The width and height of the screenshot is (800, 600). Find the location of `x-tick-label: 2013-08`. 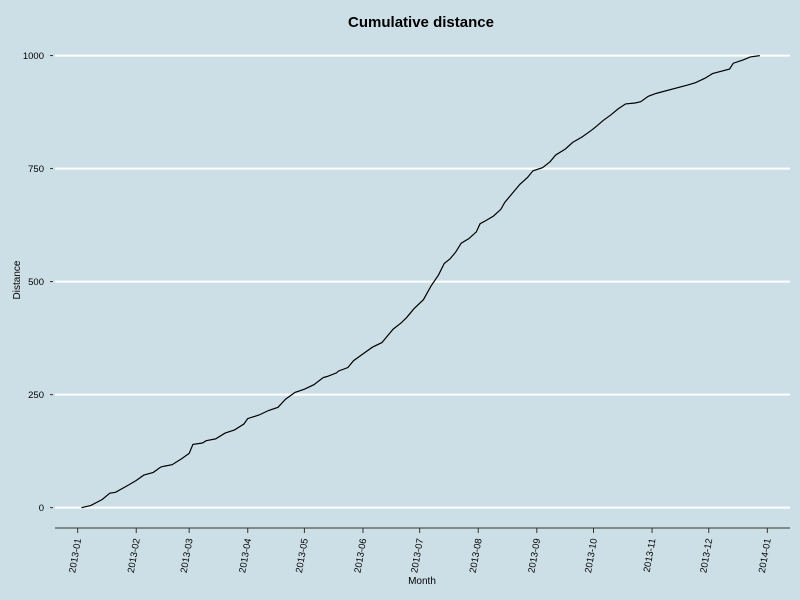

x-tick-label: 2013-08 is located at coordinates (476, 556).